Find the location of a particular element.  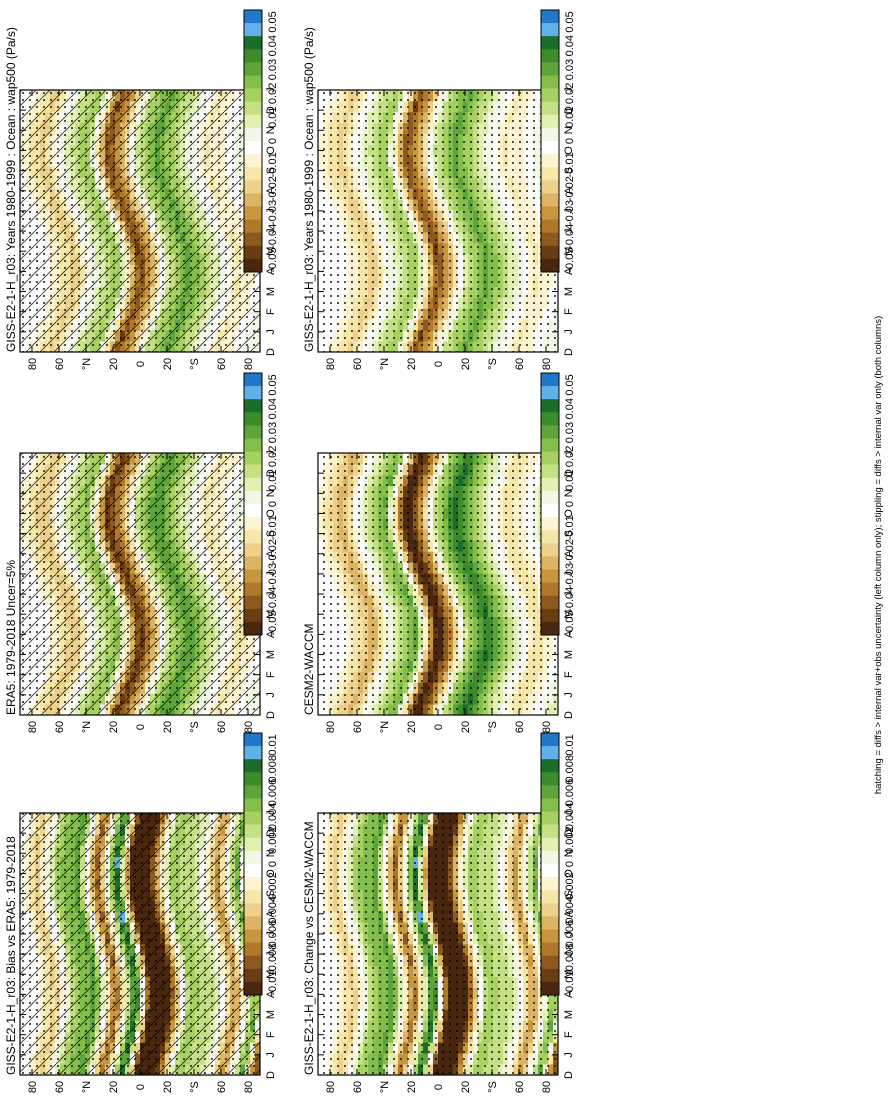

colorbar-tick-label: -0.03 is located at coordinates (570, 212).